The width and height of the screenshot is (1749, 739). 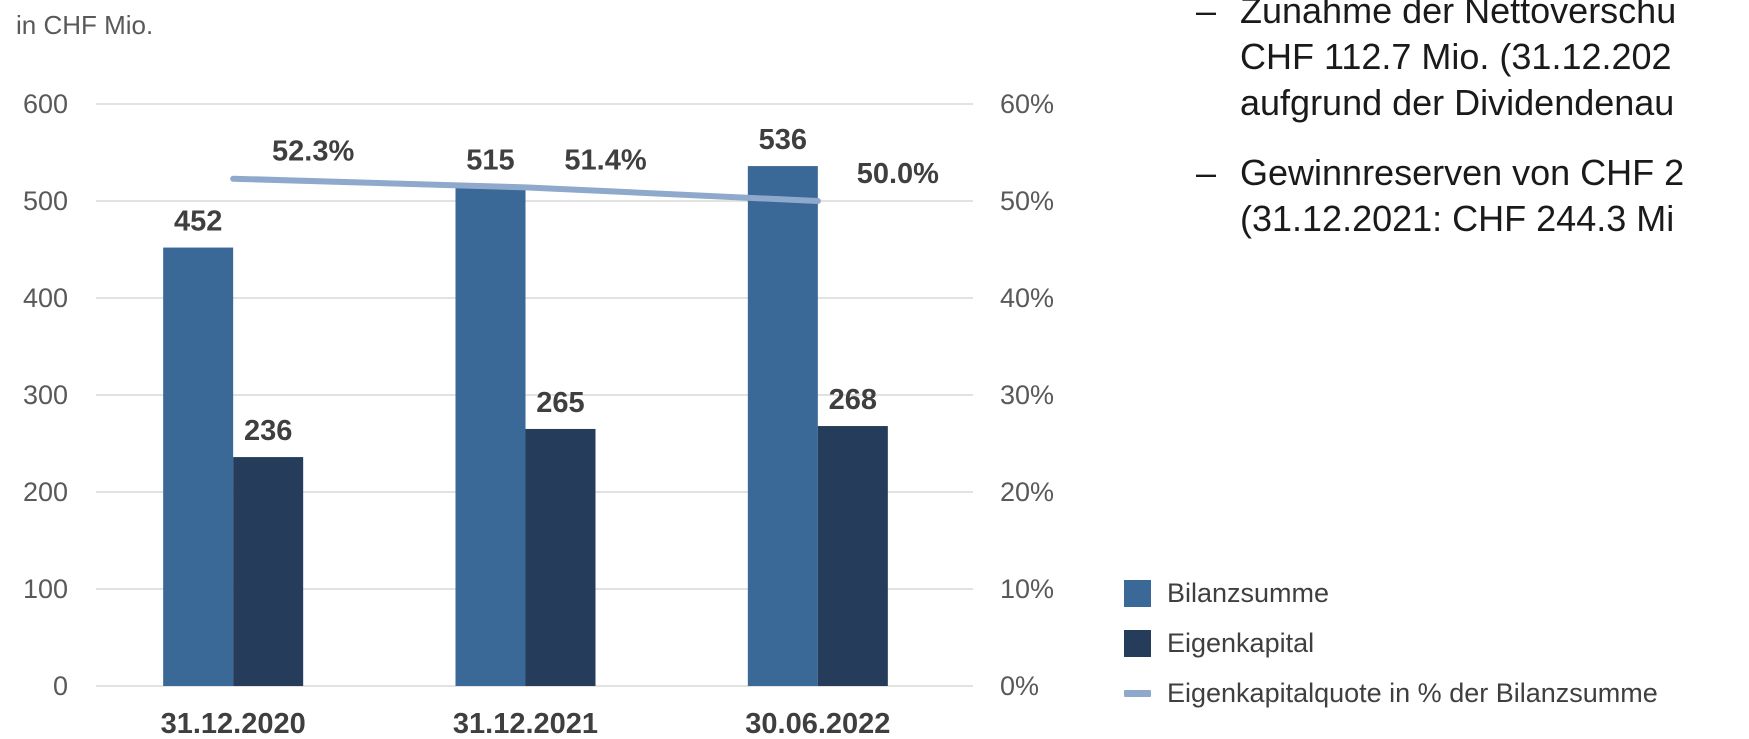 What do you see at coordinates (1137, 693) in the screenshot?
I see `legend-swatch-eigenkapitalquote` at bounding box center [1137, 693].